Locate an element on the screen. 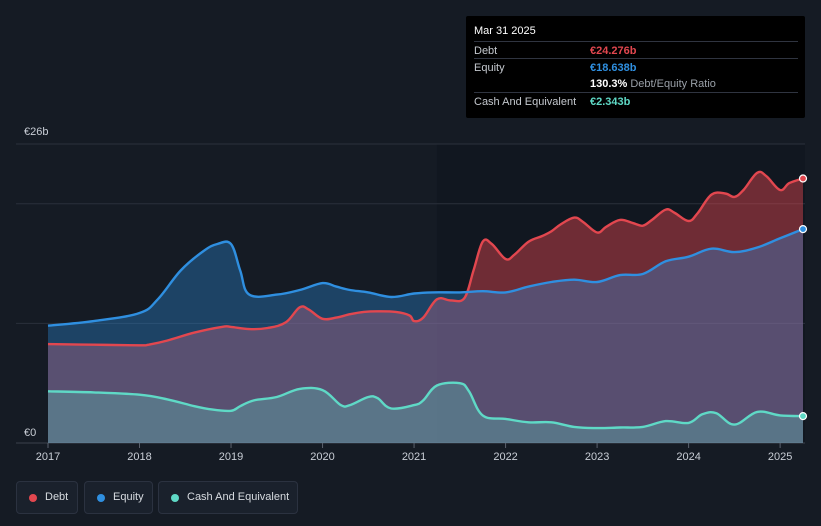 The height and width of the screenshot is (526, 821). tooltip-cash-label: Cash And Equivalent is located at coordinates (525, 102).